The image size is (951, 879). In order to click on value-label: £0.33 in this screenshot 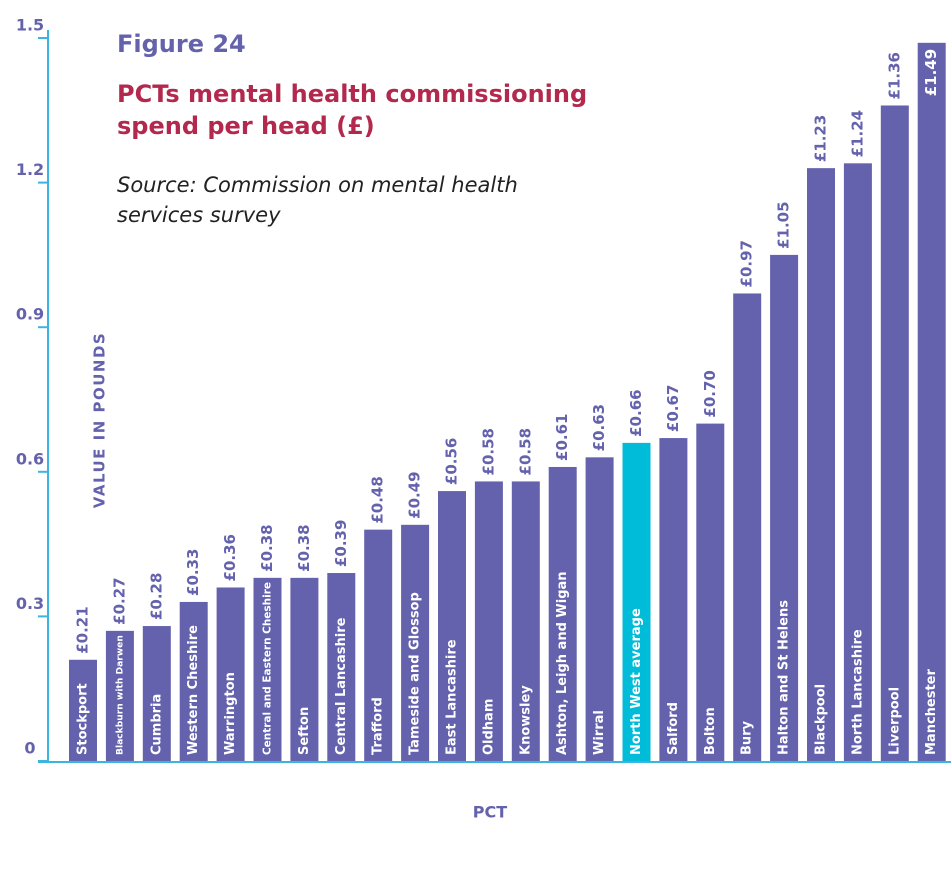, I will do `click(193, 571)`.